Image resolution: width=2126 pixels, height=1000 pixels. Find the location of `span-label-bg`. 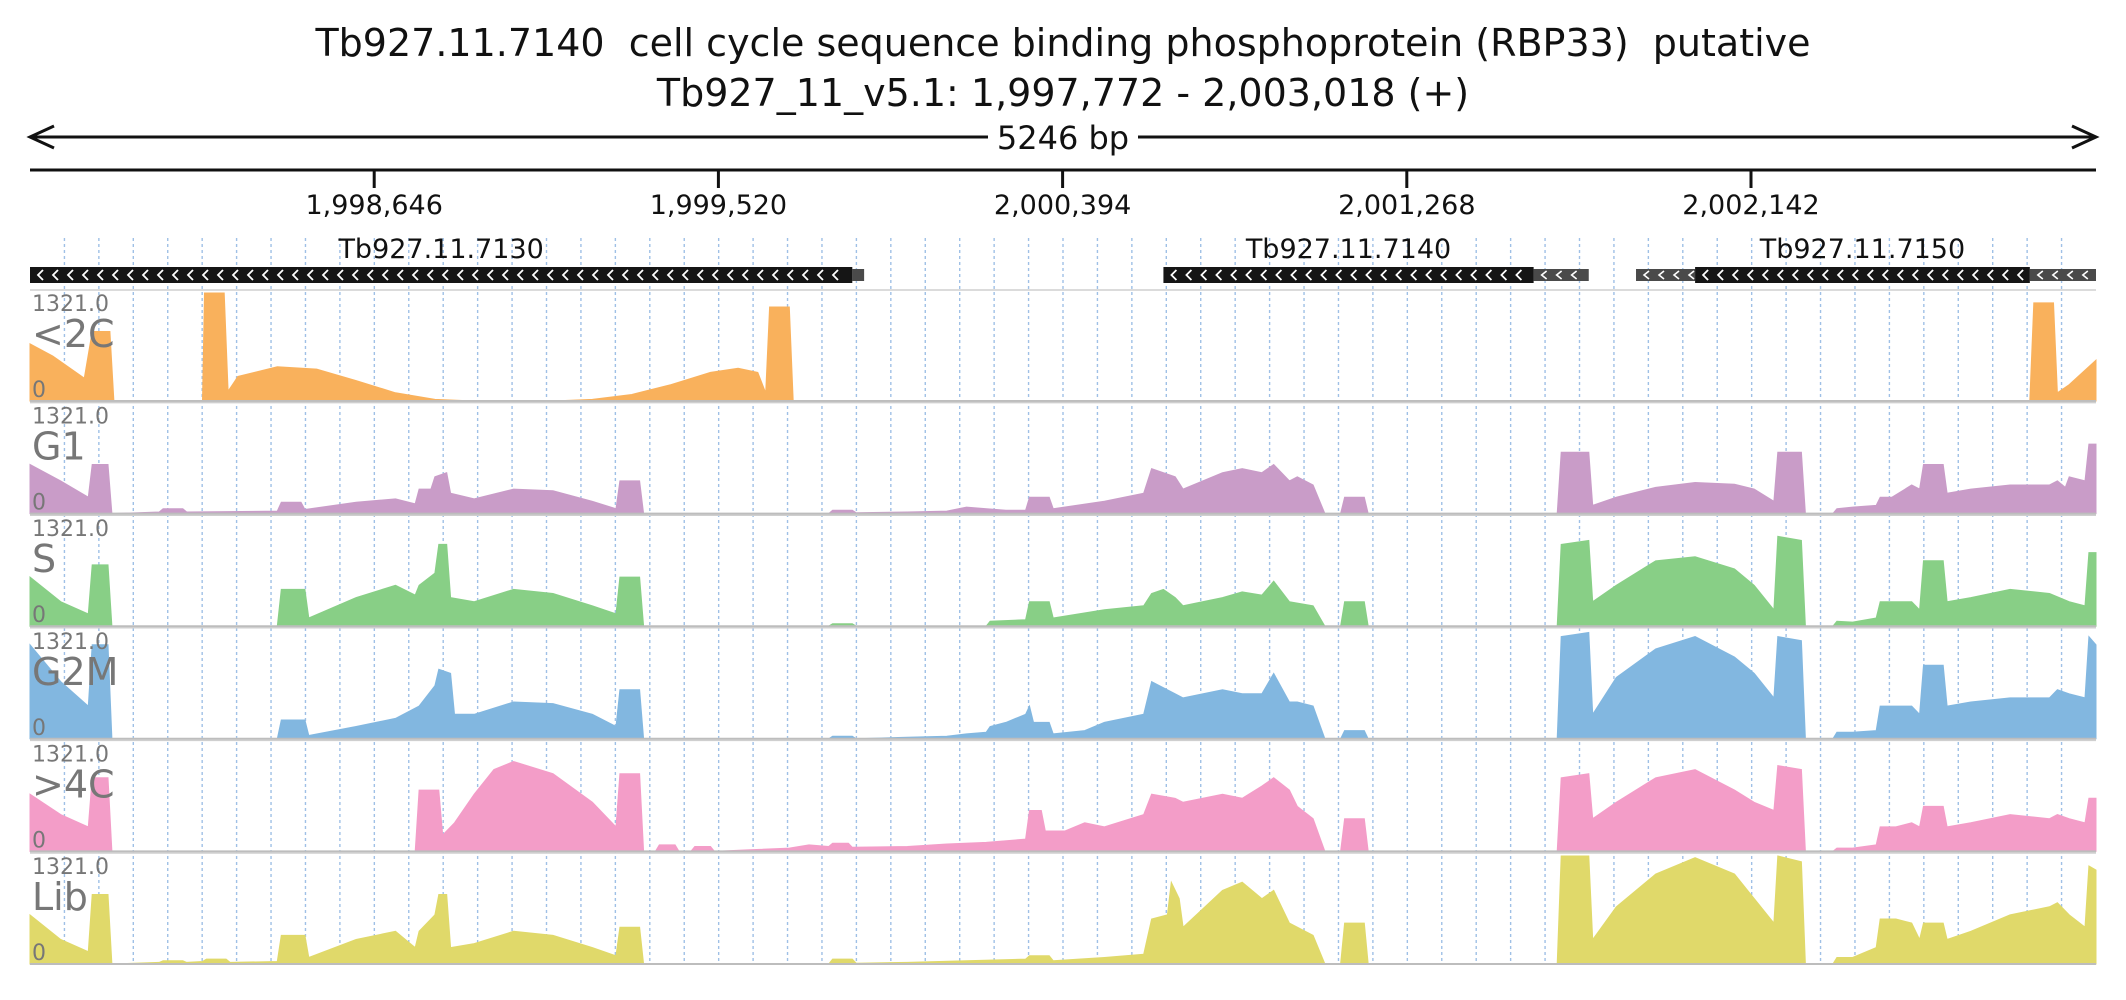

span-label-bg is located at coordinates (1063, 137).